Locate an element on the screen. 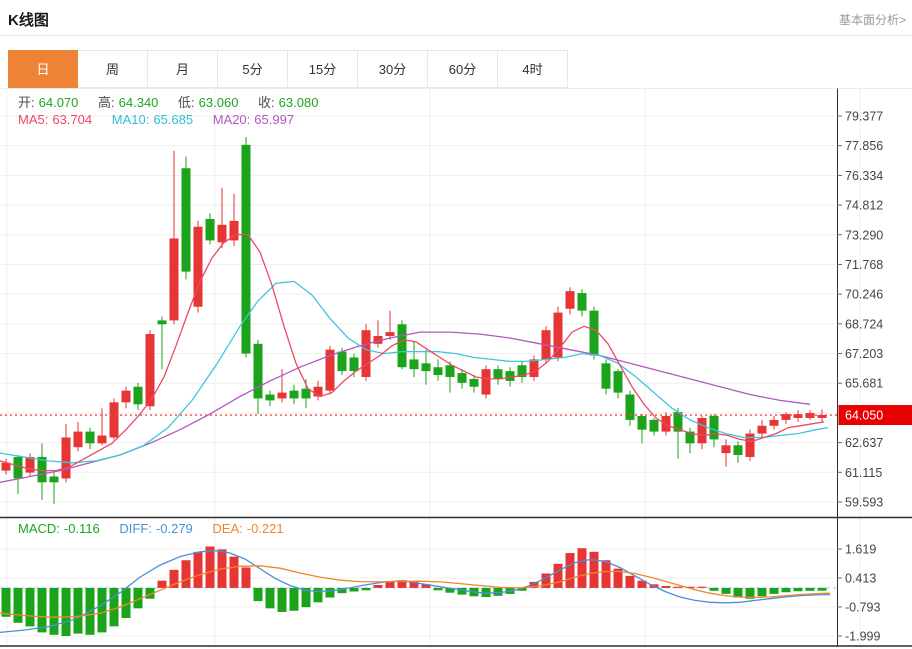 The image size is (912, 649). low-label: 低: is located at coordinates (186, 102).